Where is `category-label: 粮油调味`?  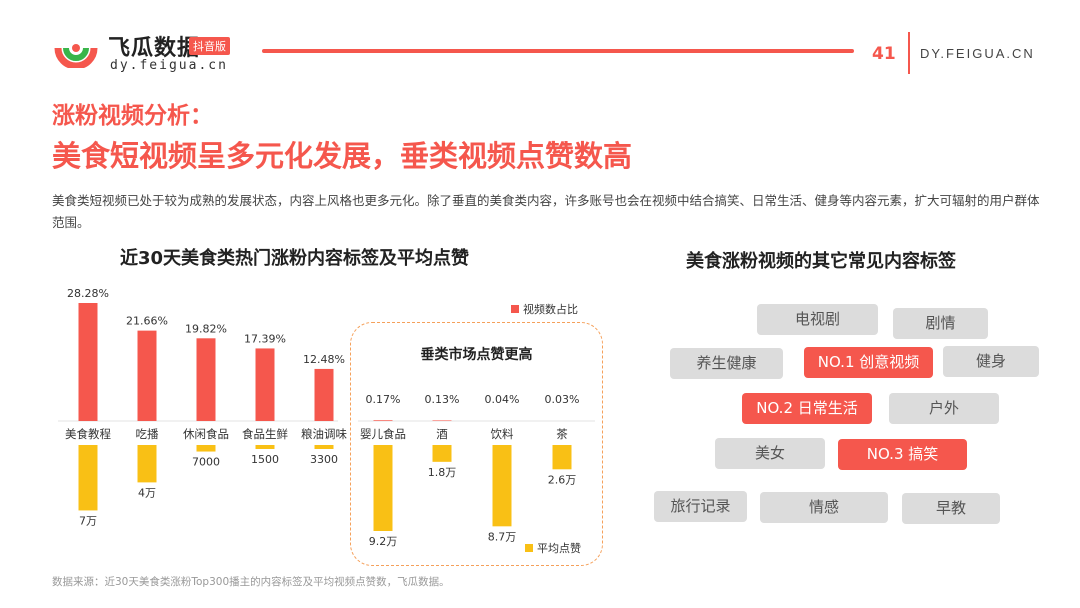
category-label: 粮油调味 is located at coordinates (324, 434).